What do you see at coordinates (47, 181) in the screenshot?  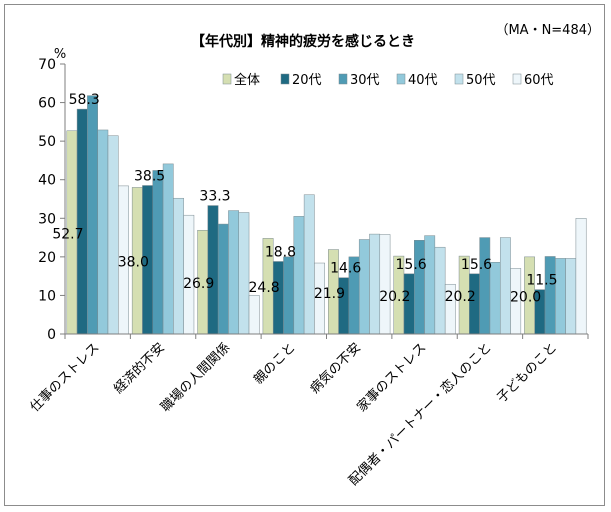 I see `y-tick-label: 40` at bounding box center [47, 181].